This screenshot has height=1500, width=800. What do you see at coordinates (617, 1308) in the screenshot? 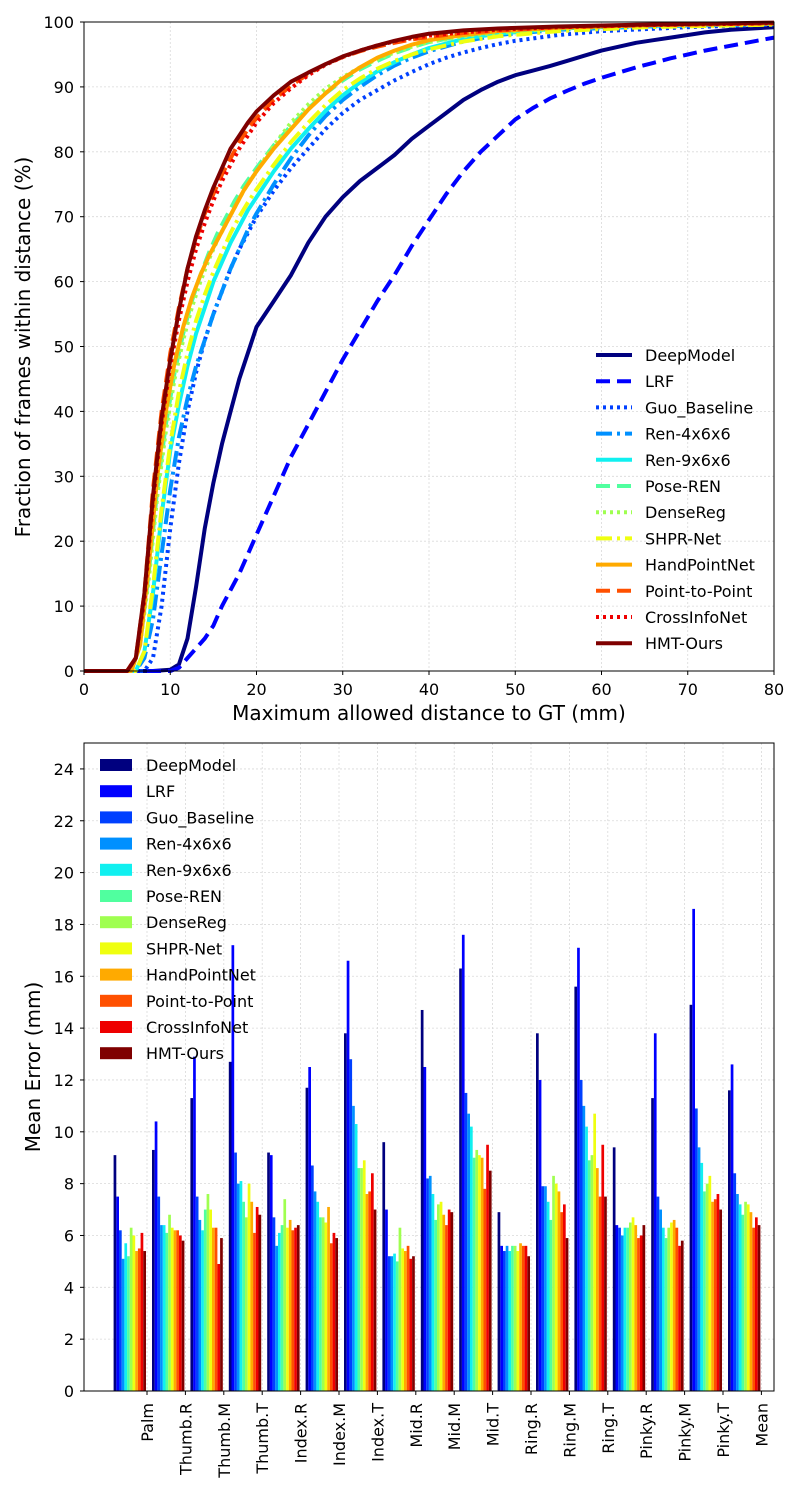
I see `bar-lrf-pinky-r` at bounding box center [617, 1308].